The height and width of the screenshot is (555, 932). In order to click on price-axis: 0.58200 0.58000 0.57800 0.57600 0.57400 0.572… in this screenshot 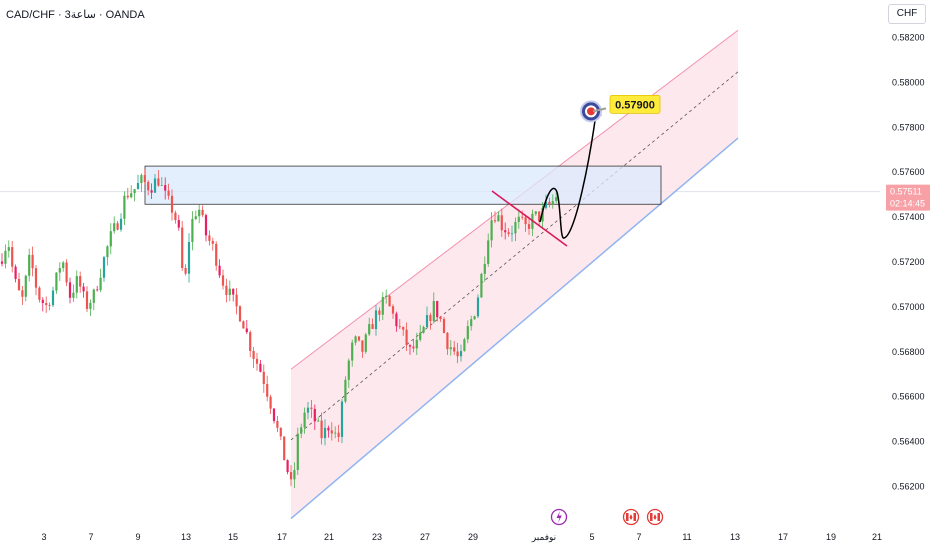, I will do `click(908, 262)`.